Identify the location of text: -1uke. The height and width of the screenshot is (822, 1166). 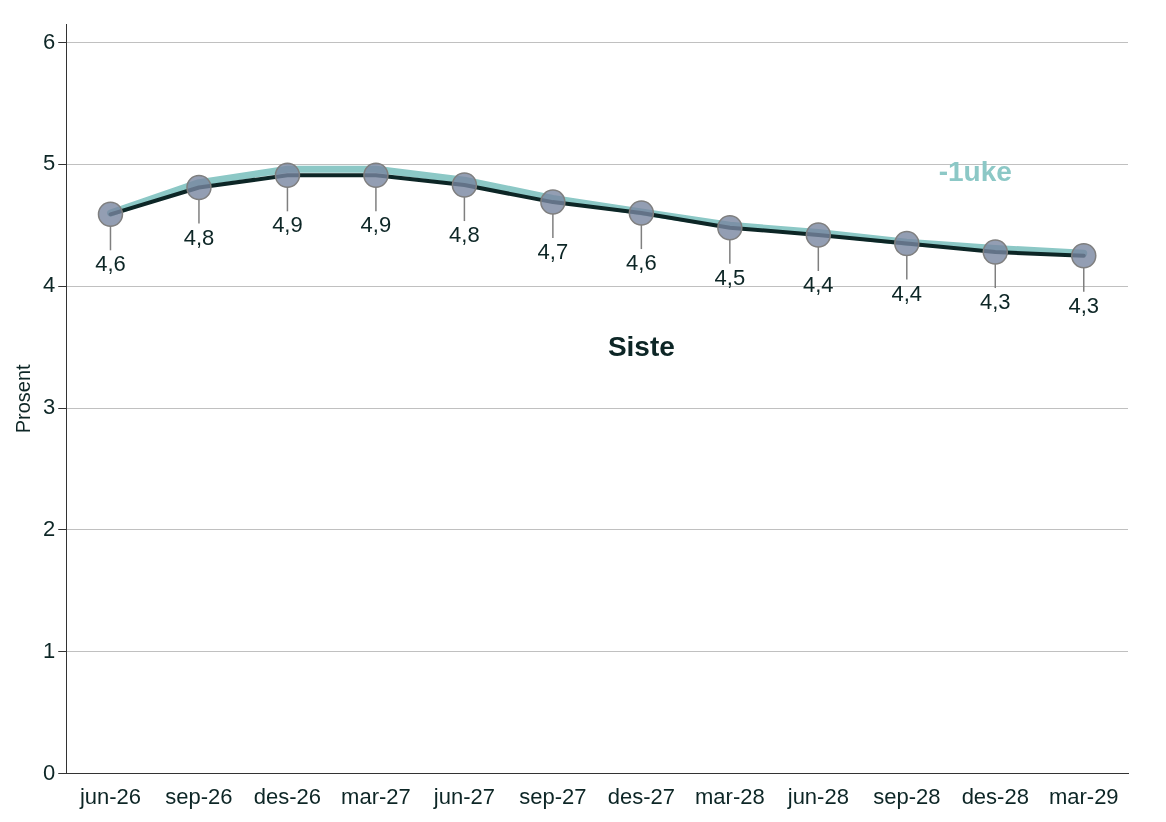
(975, 172).